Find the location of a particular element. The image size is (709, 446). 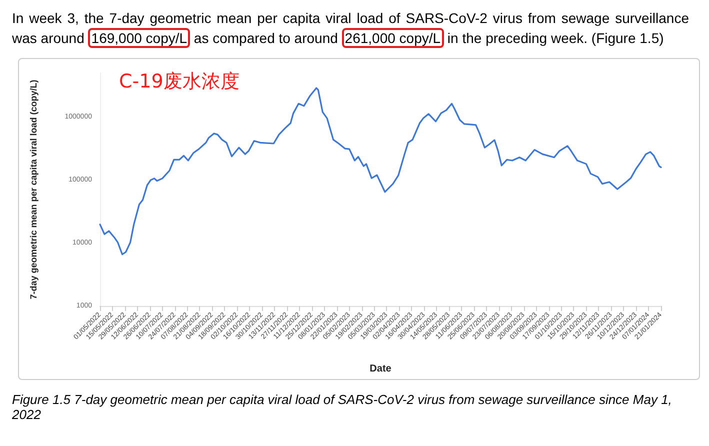

highlight-box: 261,000 copy/L is located at coordinates (393, 38).